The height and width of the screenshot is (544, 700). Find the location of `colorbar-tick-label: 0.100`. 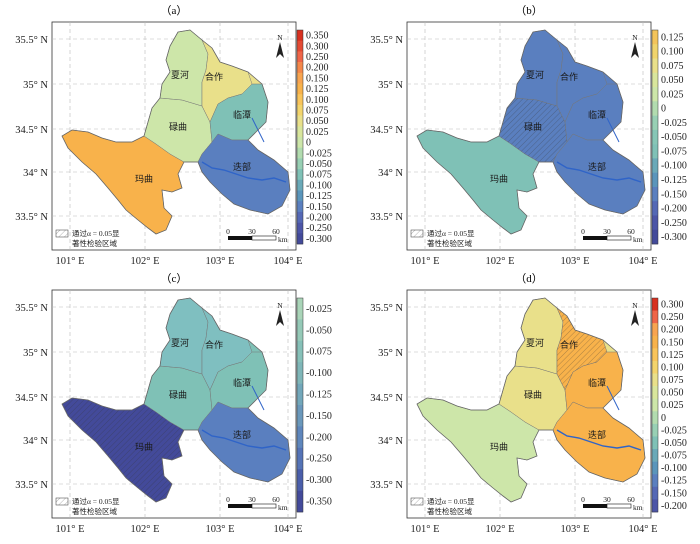

colorbar-tick-label: 0.100 is located at coordinates (672, 52).